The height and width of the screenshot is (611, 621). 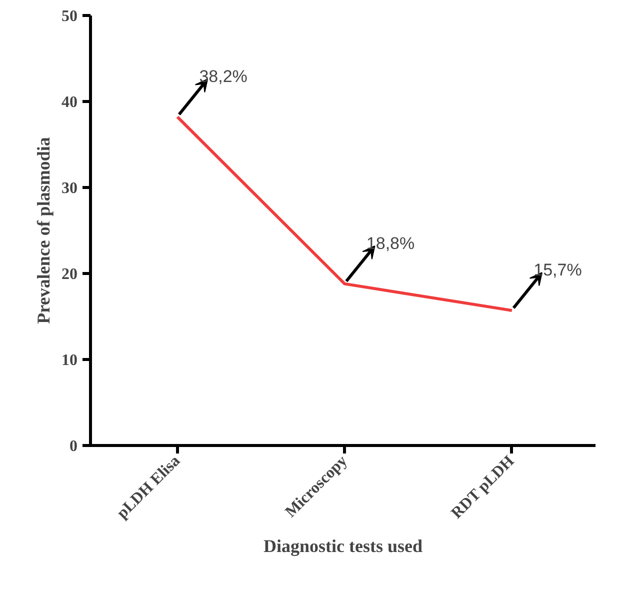 What do you see at coordinates (390, 243) in the screenshot?
I see `data-label: 18,8%` at bounding box center [390, 243].